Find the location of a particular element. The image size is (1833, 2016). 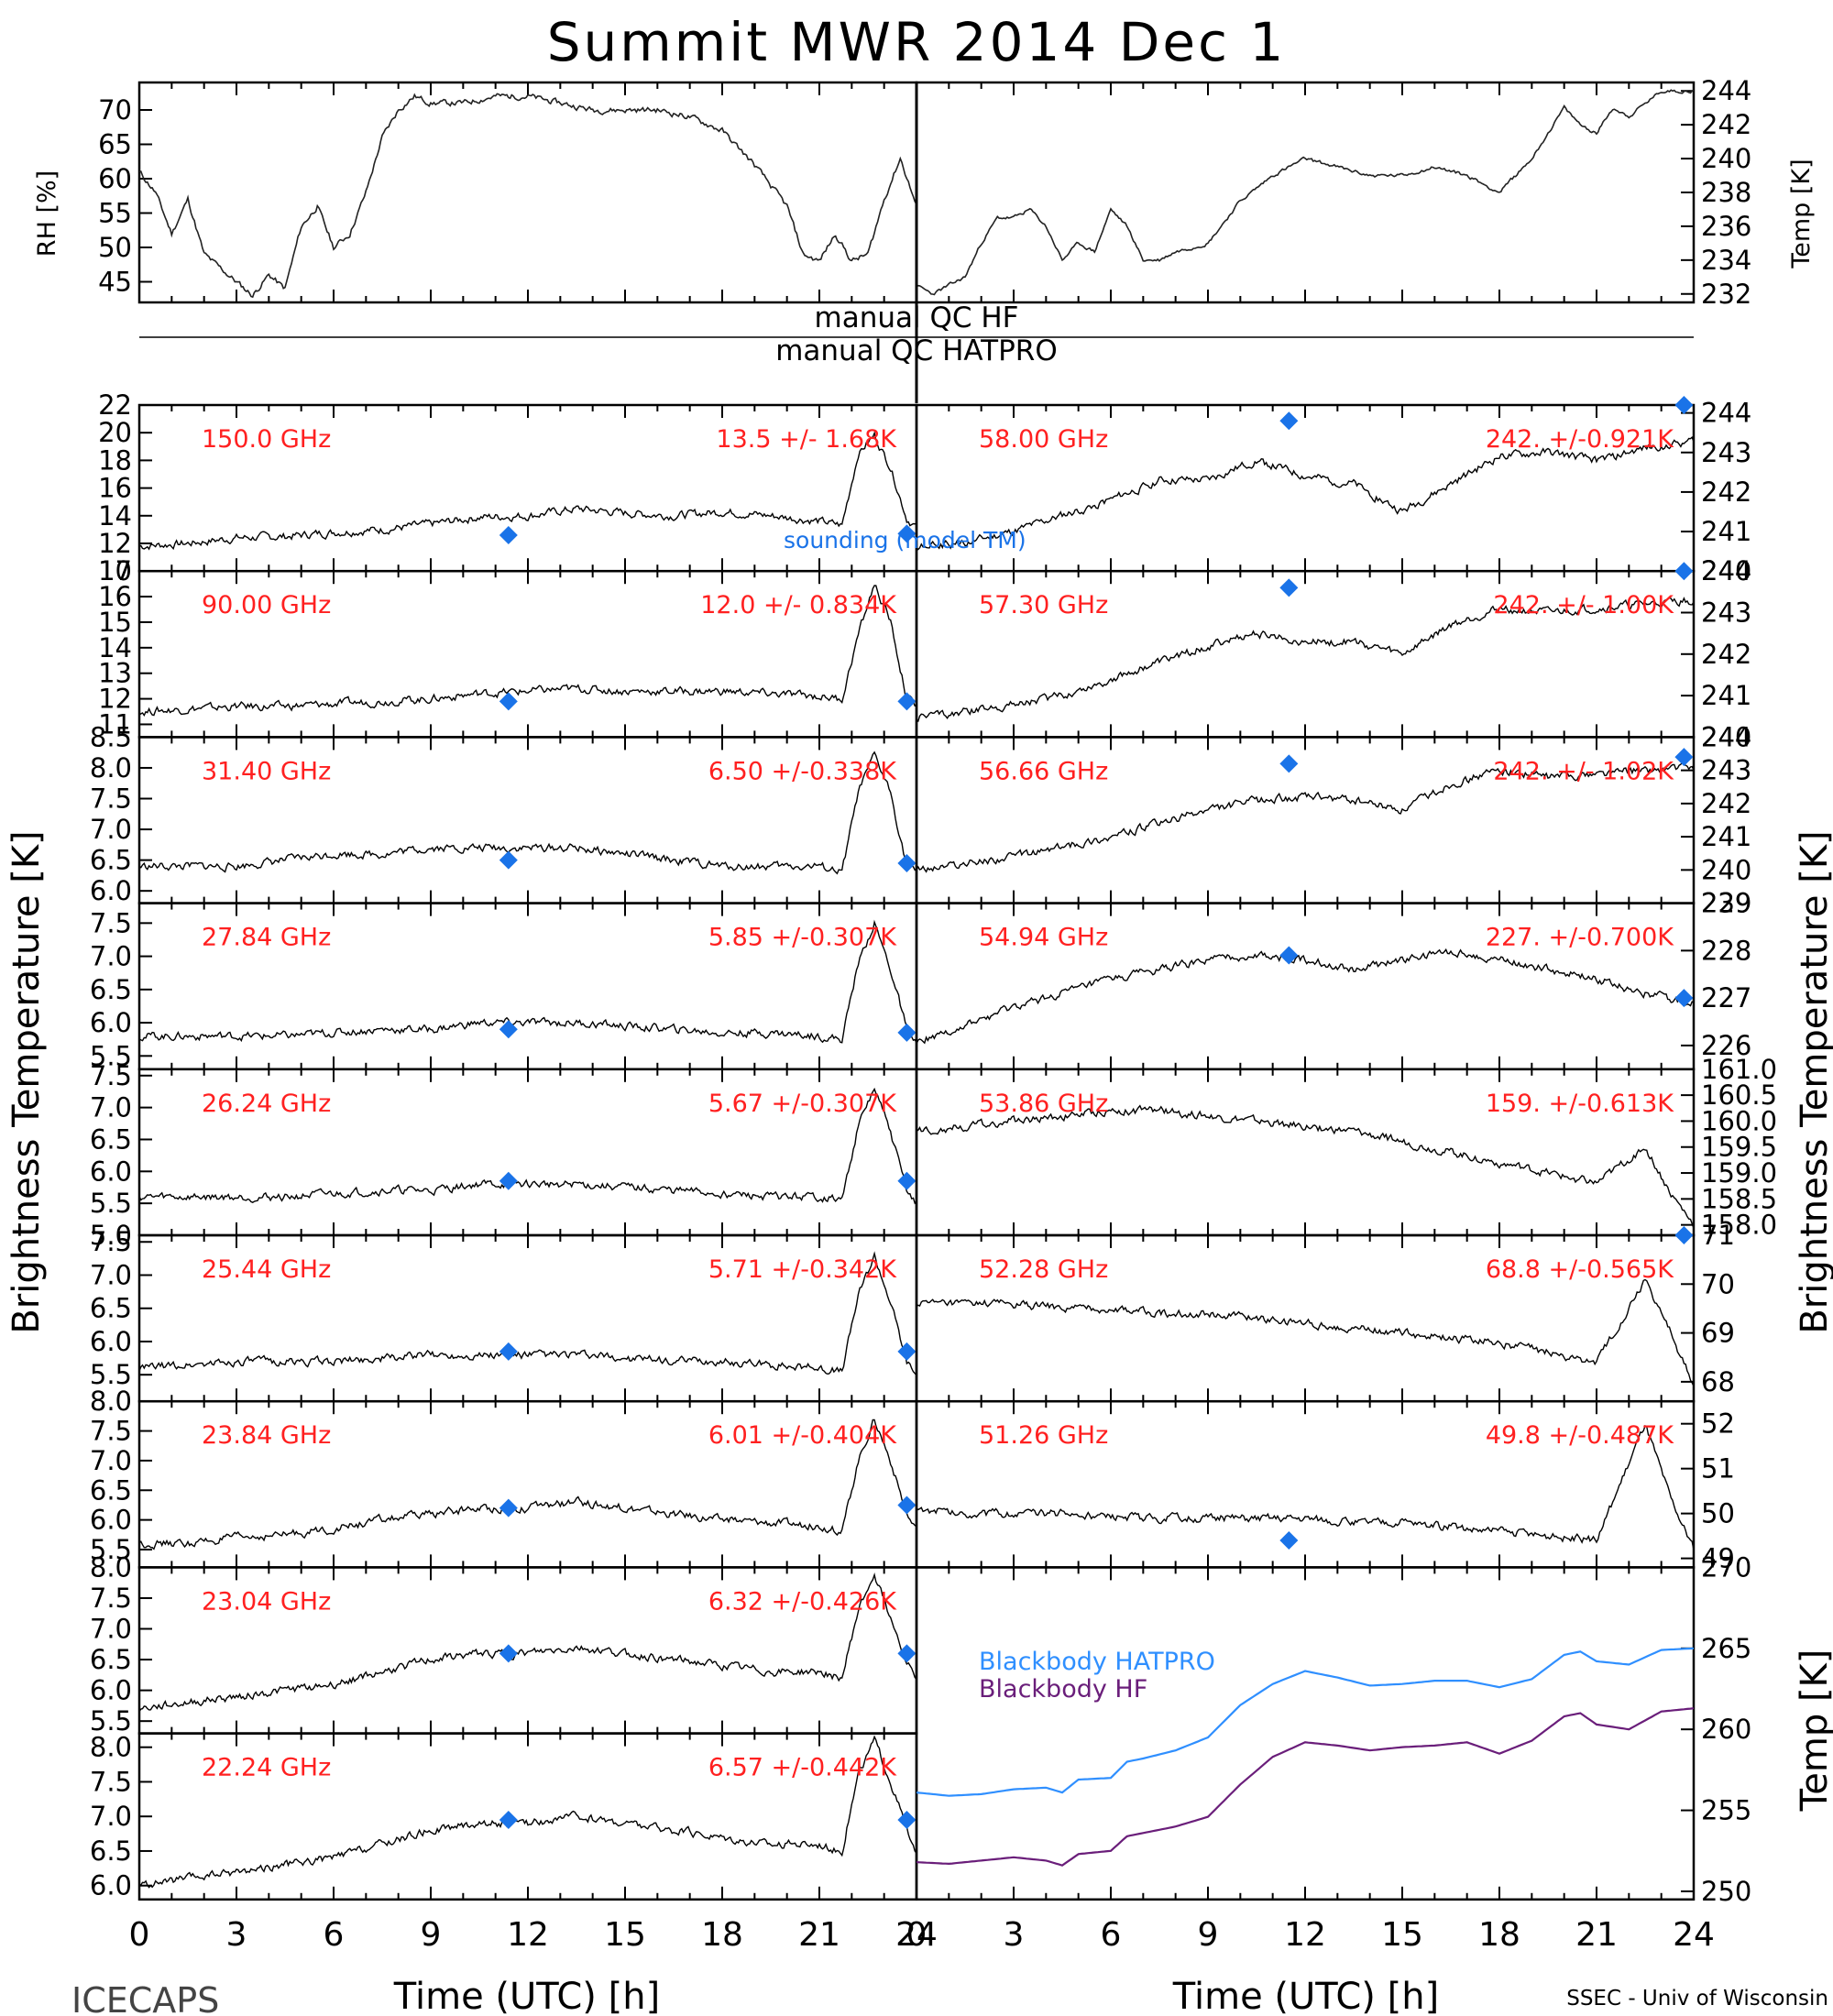

x-tick-label-left: 18 is located at coordinates (722, 1935).